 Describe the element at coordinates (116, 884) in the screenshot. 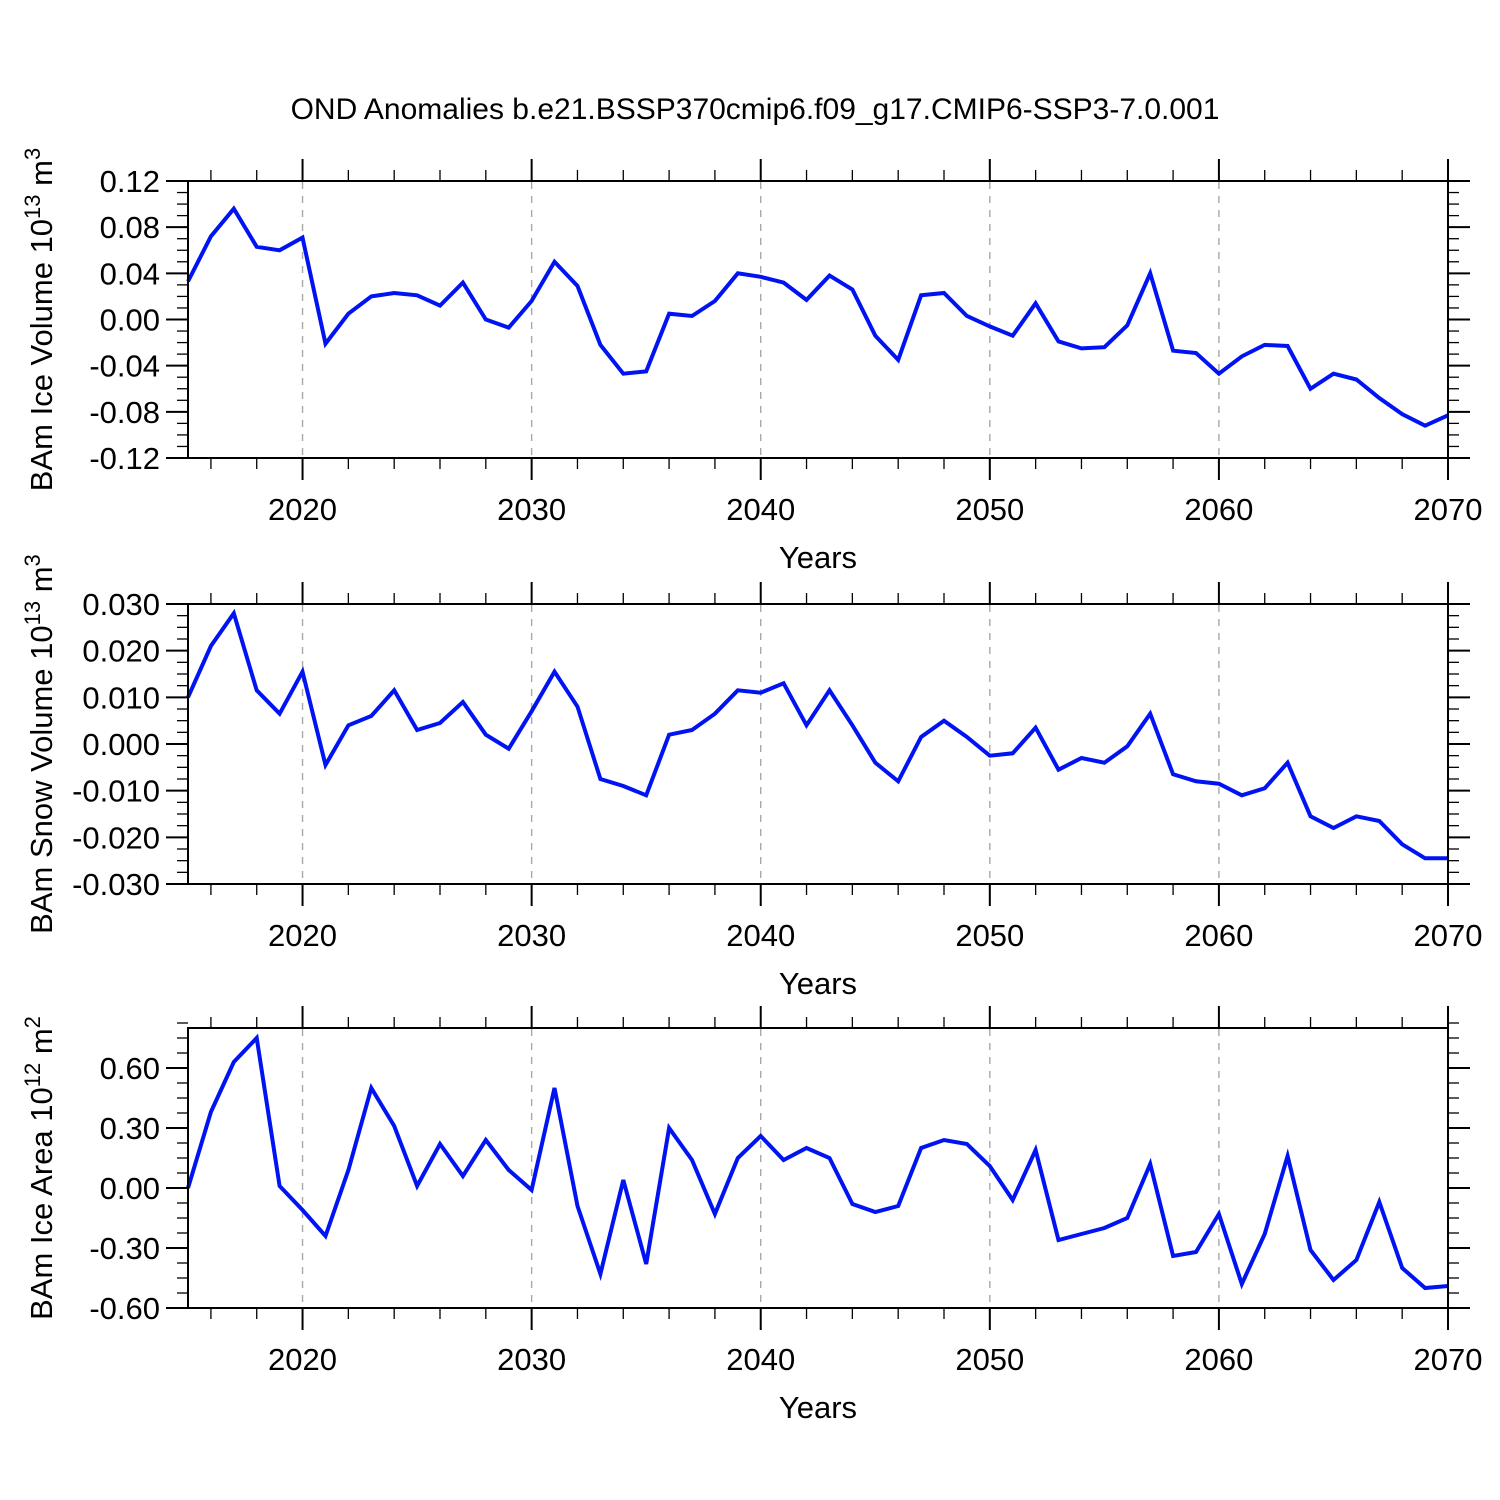

I see `y-tick-label: -0.030` at that location.